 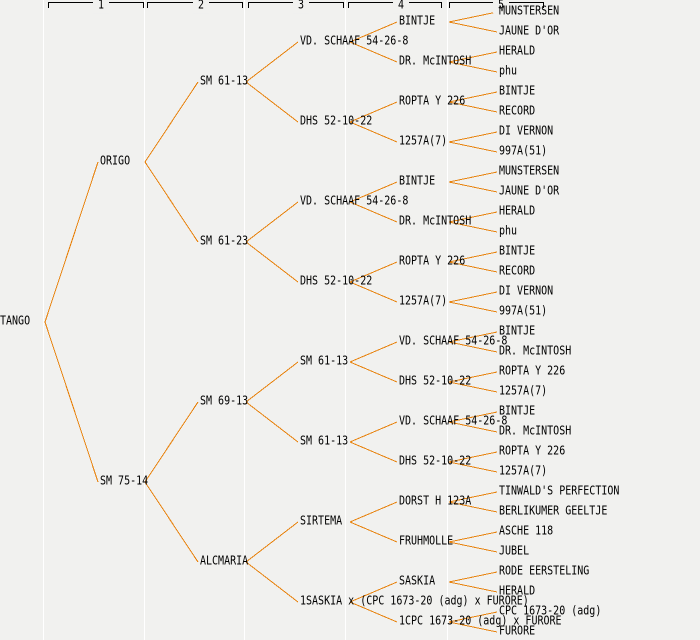 What do you see at coordinates (417, 21) in the screenshot?
I see `pedigree-node-bintje1: BINTJE` at bounding box center [417, 21].